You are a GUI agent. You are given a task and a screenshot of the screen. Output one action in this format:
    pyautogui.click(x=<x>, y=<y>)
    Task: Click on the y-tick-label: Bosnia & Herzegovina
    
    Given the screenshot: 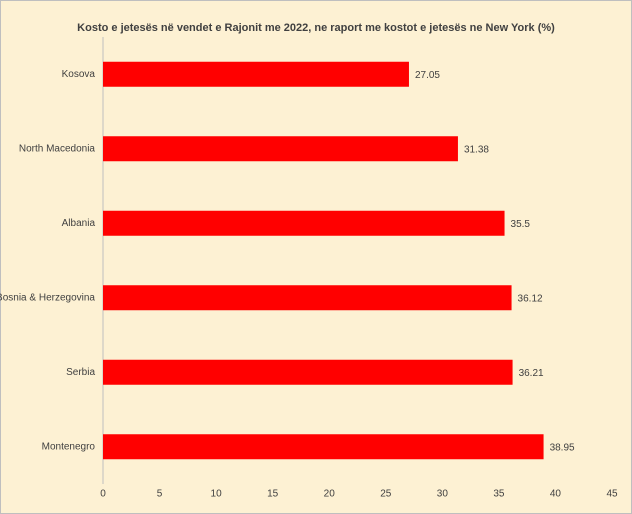 What is the action you would take?
    pyautogui.click(x=47, y=297)
    